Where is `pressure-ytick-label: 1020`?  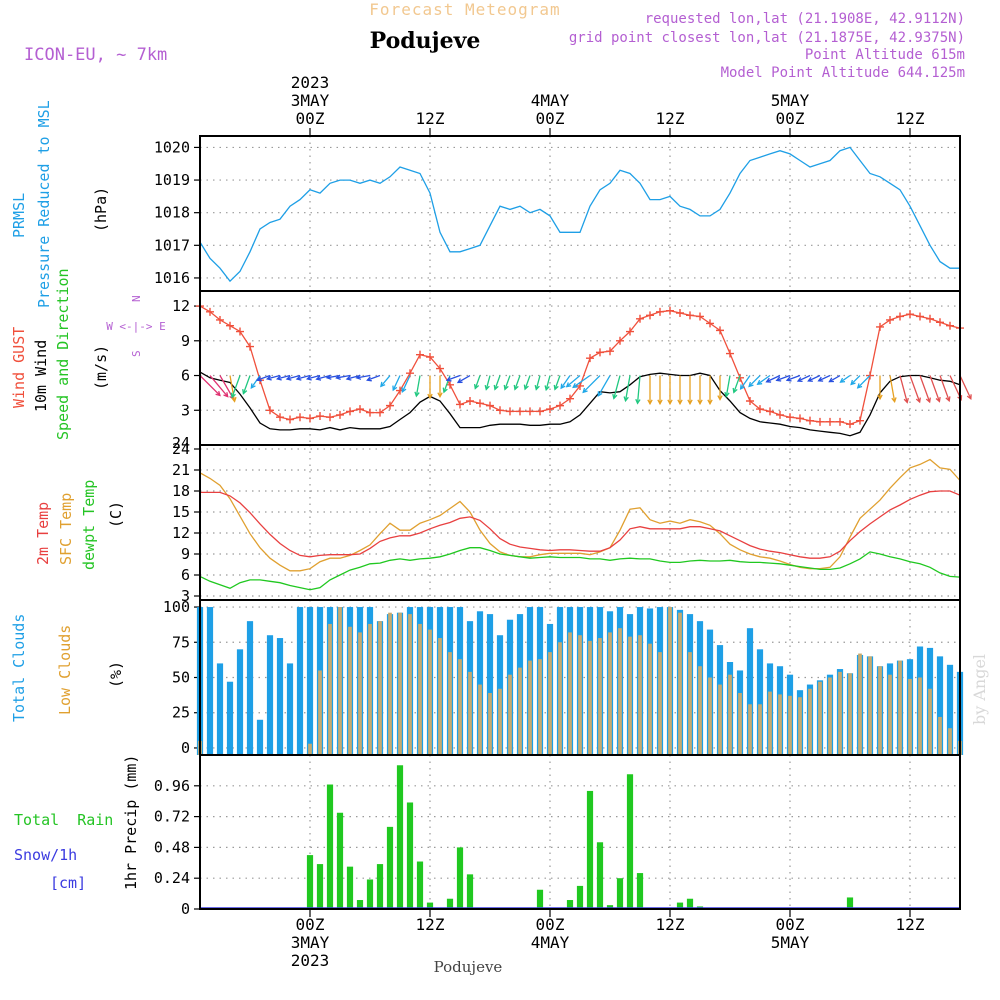 pressure-ytick-label: 1020 is located at coordinates (172, 147).